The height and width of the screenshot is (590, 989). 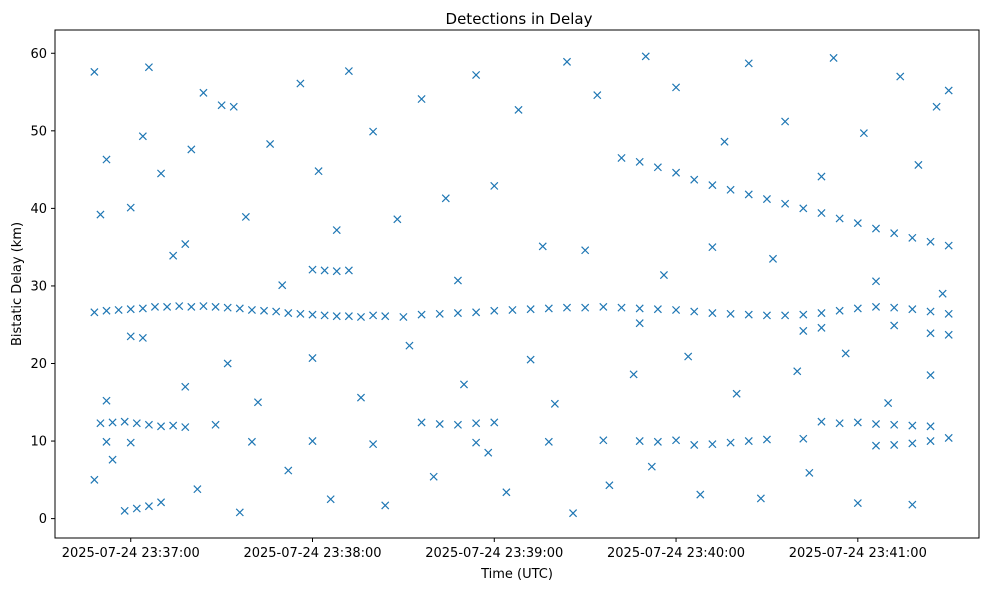 What do you see at coordinates (858, 553) in the screenshot?
I see `x-tick-label: 2025-07-24 23:41:00` at bounding box center [858, 553].